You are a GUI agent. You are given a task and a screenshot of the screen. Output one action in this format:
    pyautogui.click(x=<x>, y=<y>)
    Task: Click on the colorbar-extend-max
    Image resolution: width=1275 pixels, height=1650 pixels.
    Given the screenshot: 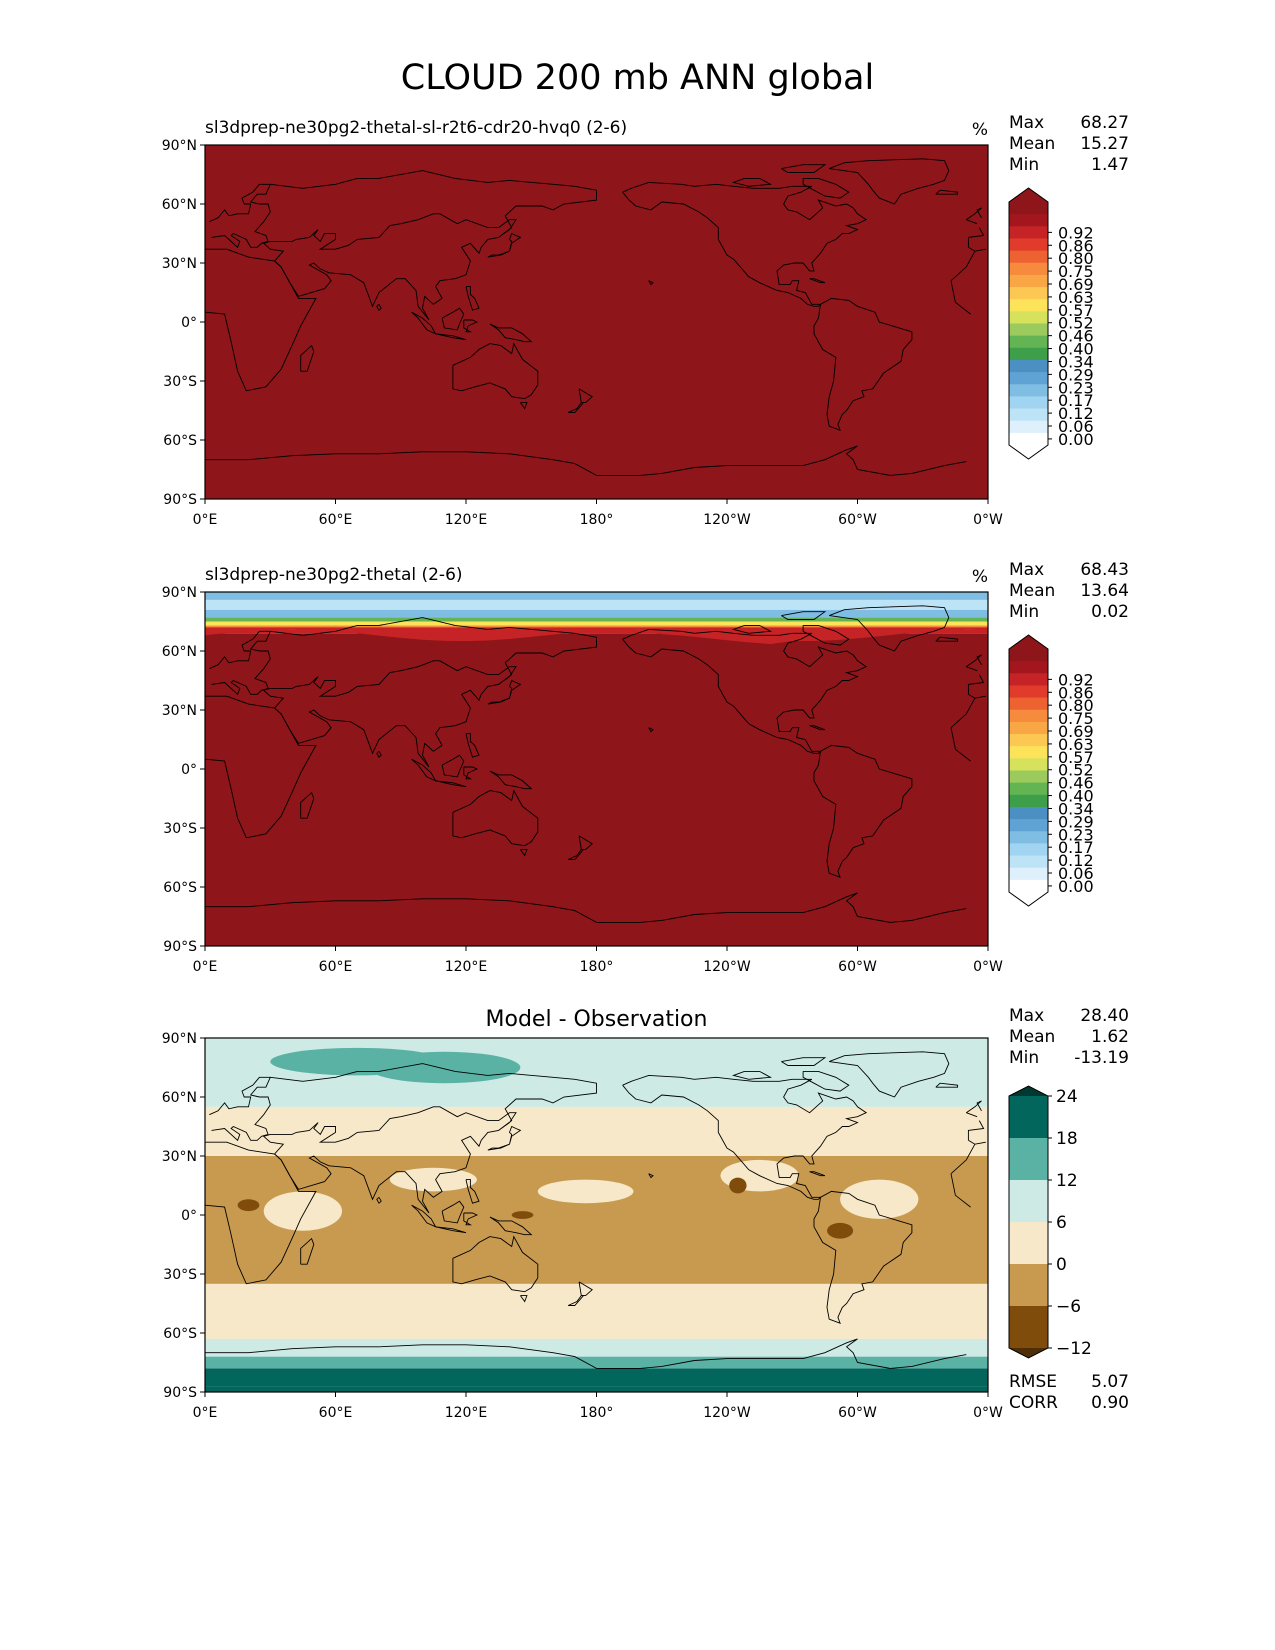 What is the action you would take?
    pyautogui.click(x=1028, y=1091)
    